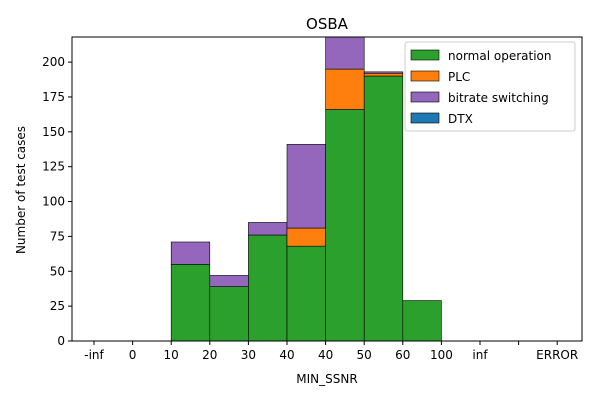 Image resolution: width=600 pixels, height=400 pixels. What do you see at coordinates (306, 293) in the screenshot?
I see `bar-bin5-series0` at bounding box center [306, 293].